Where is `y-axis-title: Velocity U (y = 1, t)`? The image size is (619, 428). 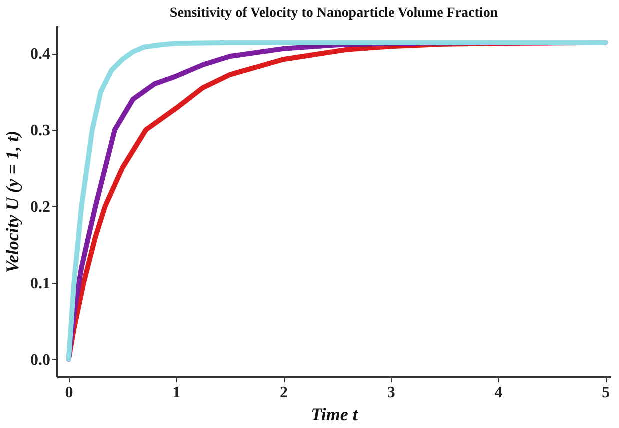 y-axis-title: Velocity U (y = 1, t) is located at coordinates (12, 202).